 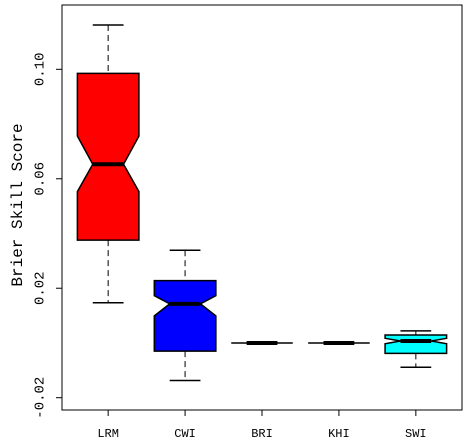 I want to click on x-tick-label: SWI, so click(x=416, y=434).